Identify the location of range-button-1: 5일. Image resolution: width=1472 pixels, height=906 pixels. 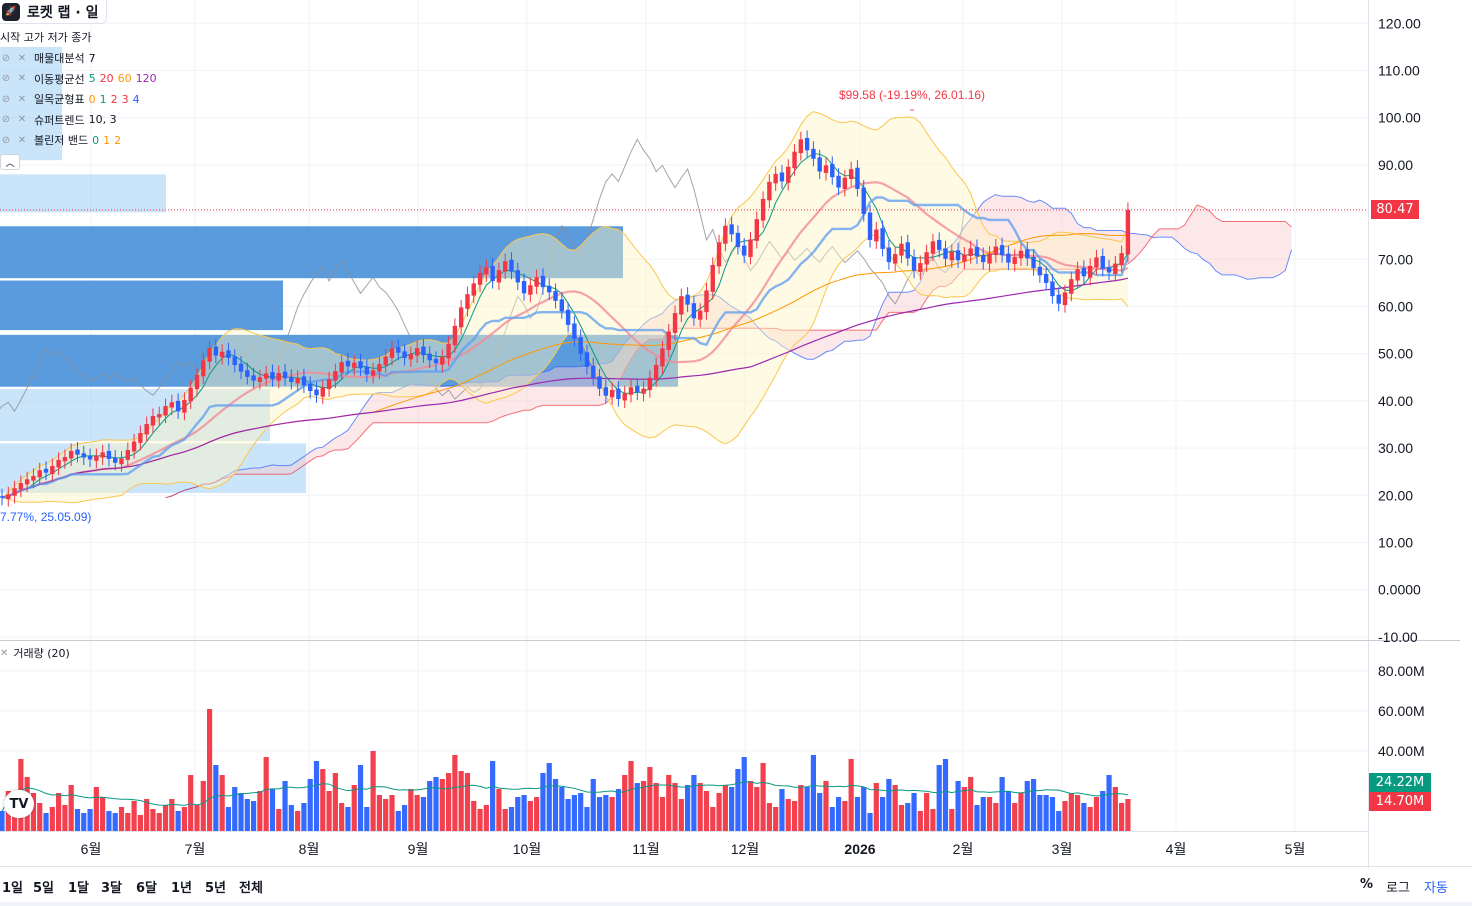
(44, 888).